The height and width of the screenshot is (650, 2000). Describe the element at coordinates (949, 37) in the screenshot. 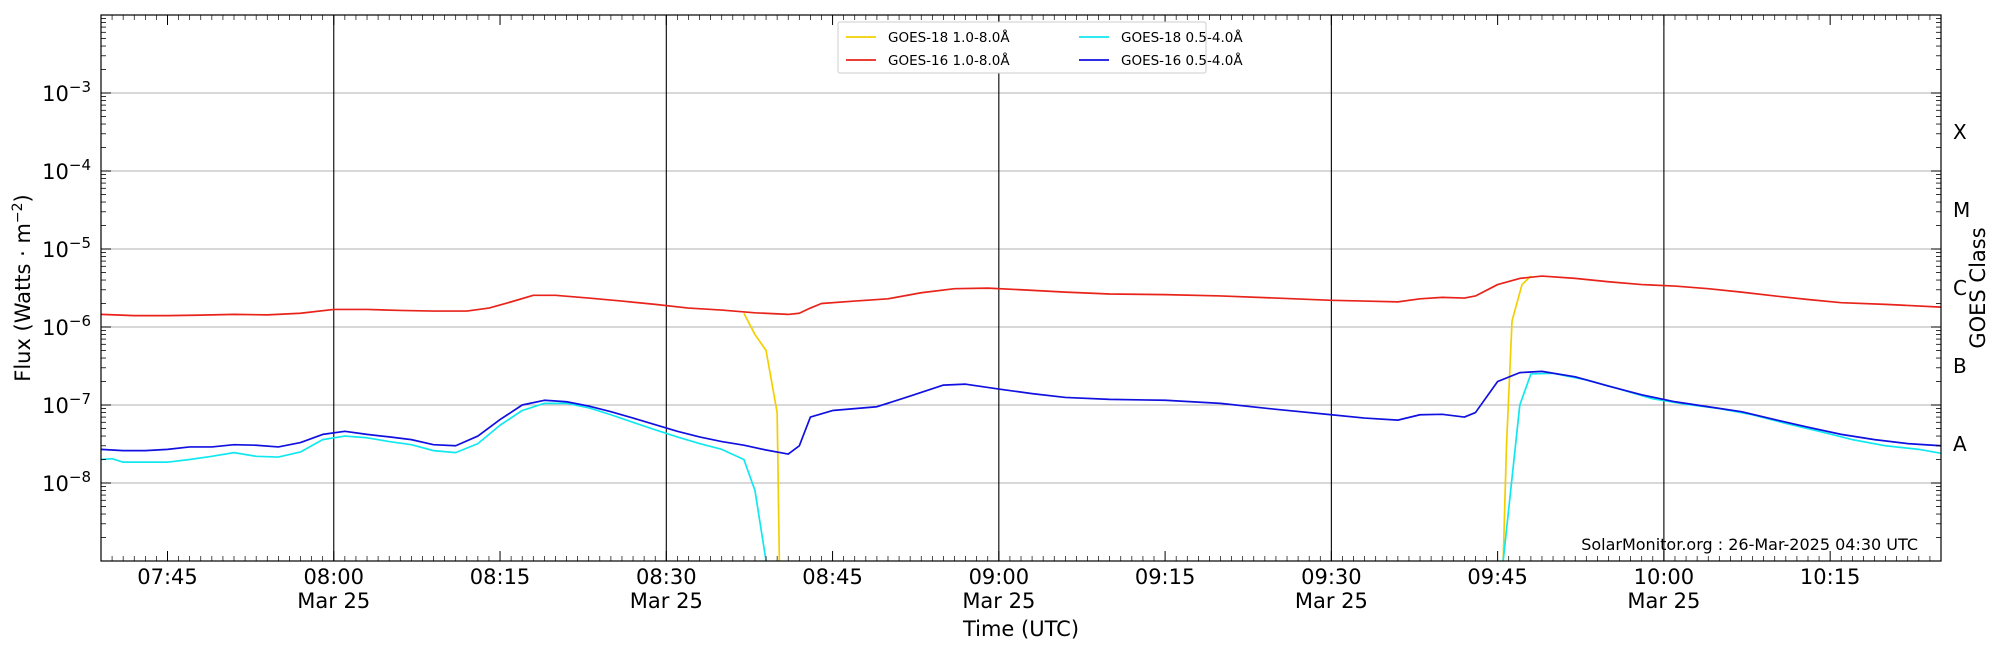

I see `legend-label: GOES-18 1.0-8.0Å` at that location.